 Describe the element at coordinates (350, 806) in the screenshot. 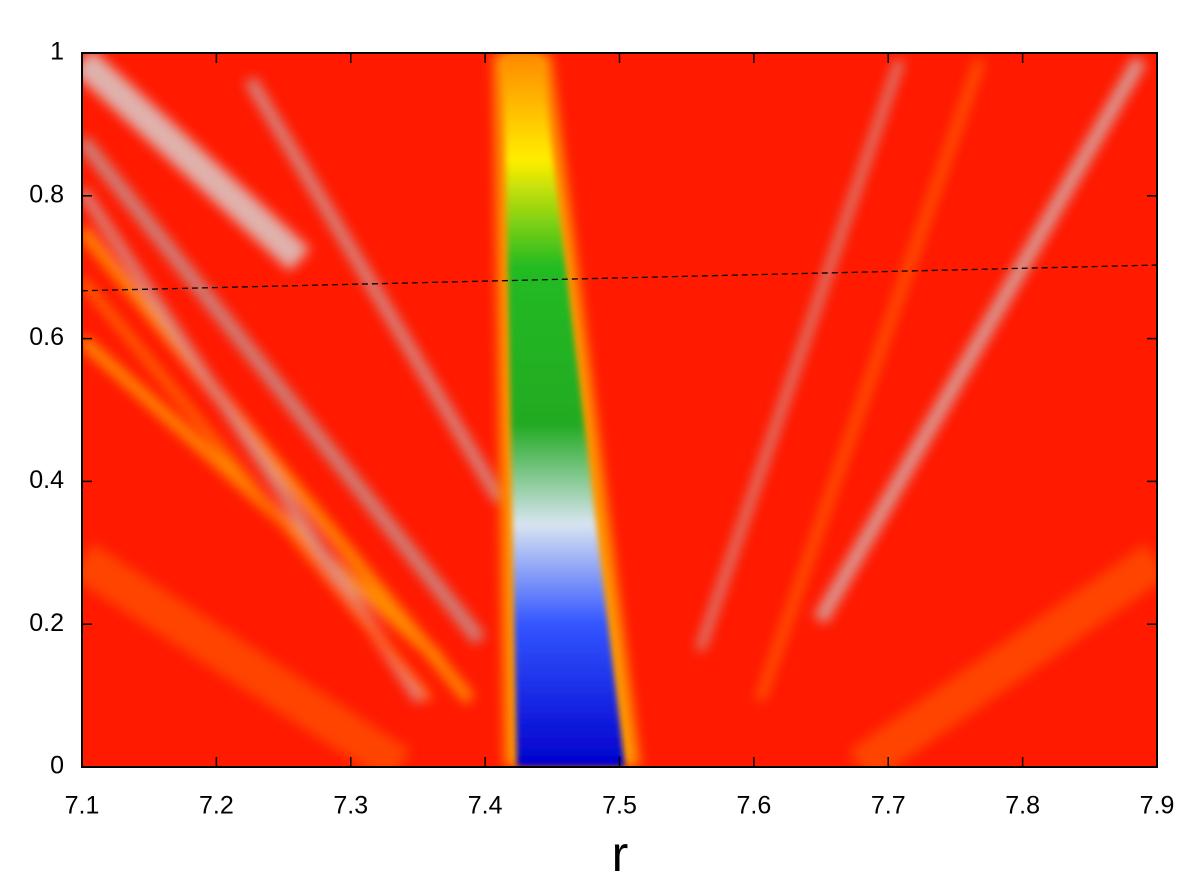

I see `x-tick-label: 7.3` at that location.